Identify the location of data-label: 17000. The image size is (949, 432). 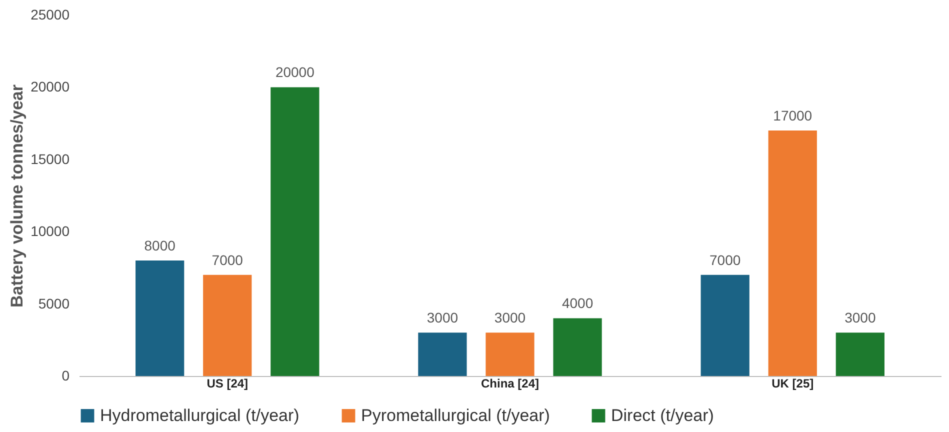
(792, 116).